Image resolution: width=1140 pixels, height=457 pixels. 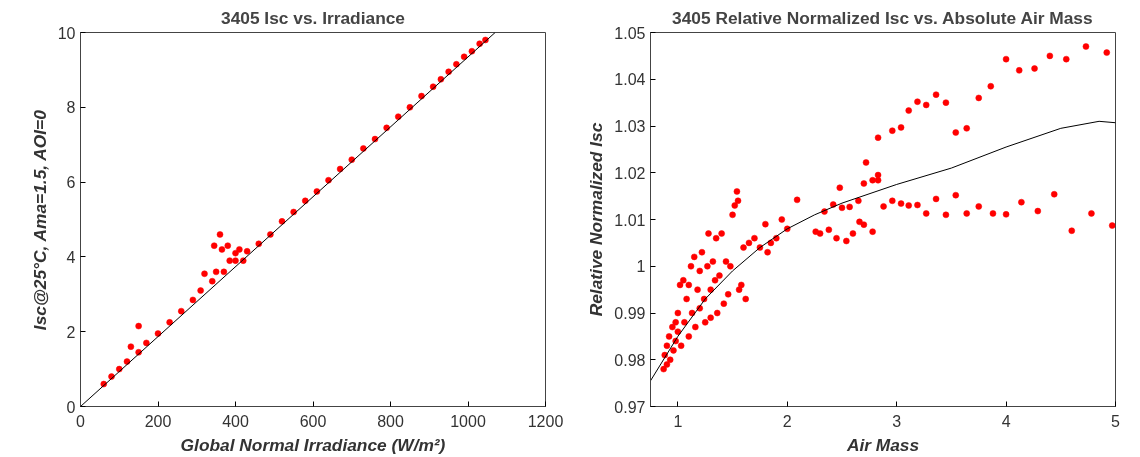 What do you see at coordinates (787, 421) in the screenshot?
I see `x-tick-label: 2` at bounding box center [787, 421].